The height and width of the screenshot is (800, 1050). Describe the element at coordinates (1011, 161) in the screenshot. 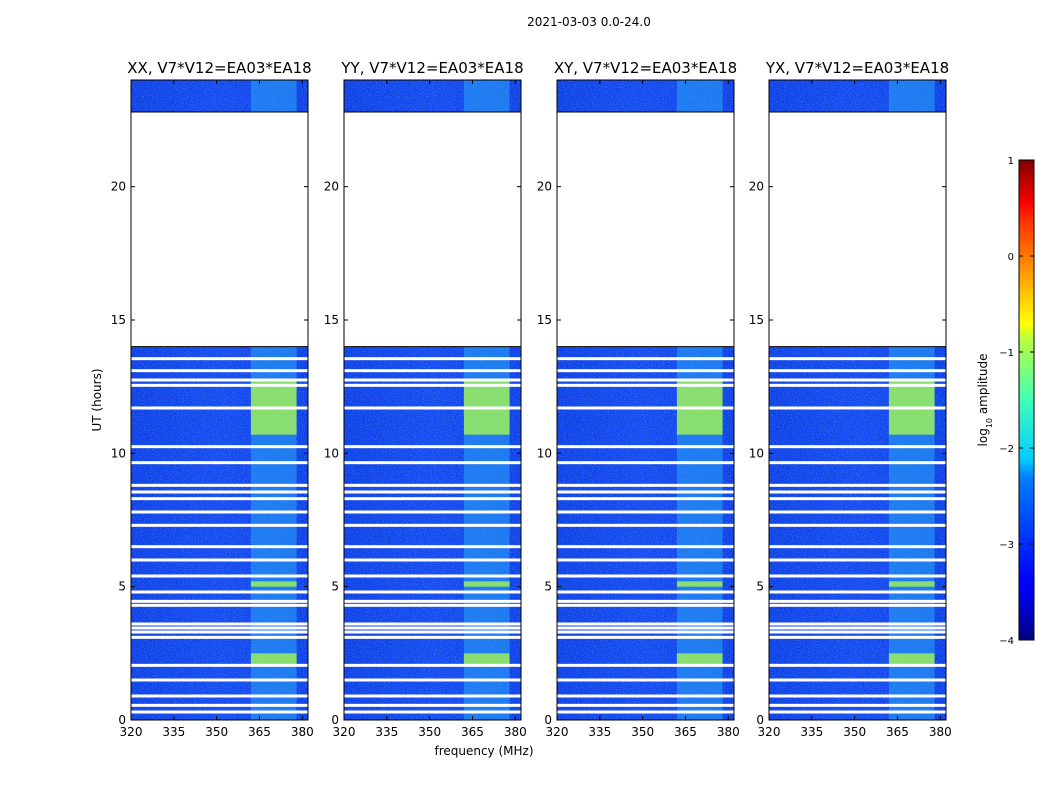

I see `colorbar-tick-label: 1` at that location.